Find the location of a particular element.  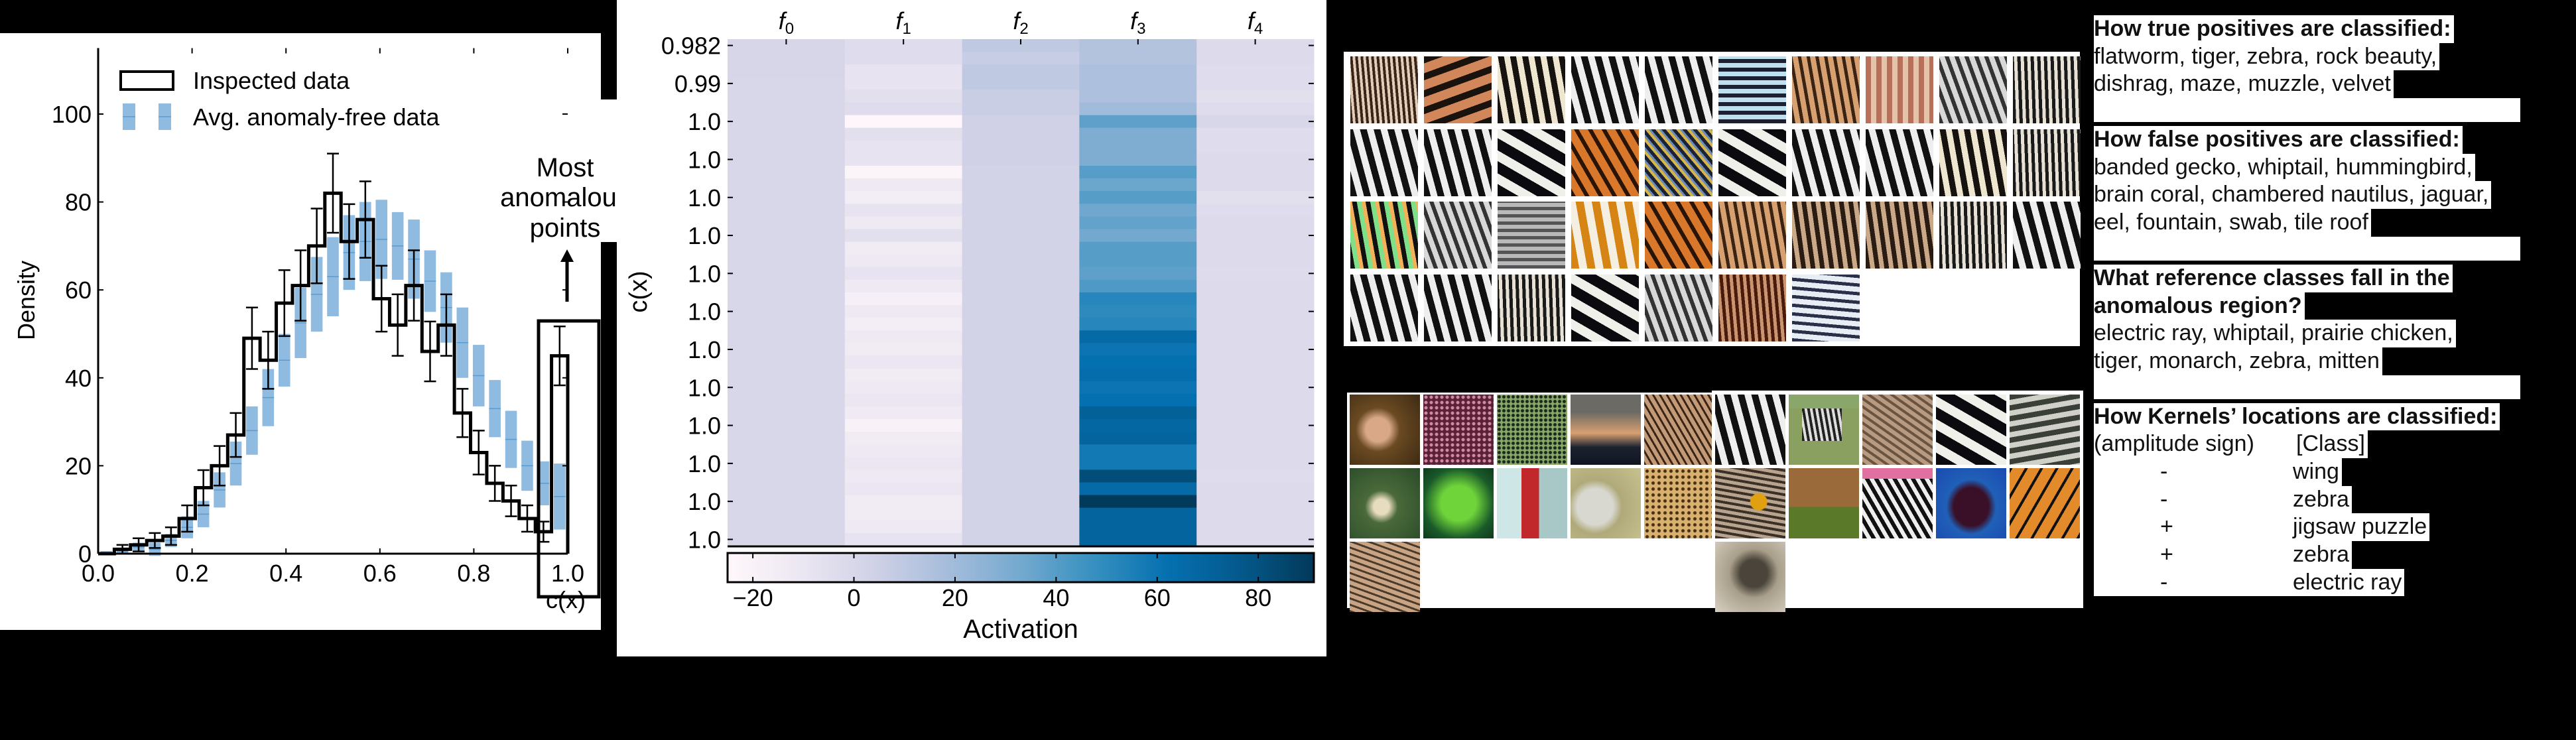

class-list-line-text: banded gecko, whiptail, hummingbird, is located at coordinates (2285, 167).